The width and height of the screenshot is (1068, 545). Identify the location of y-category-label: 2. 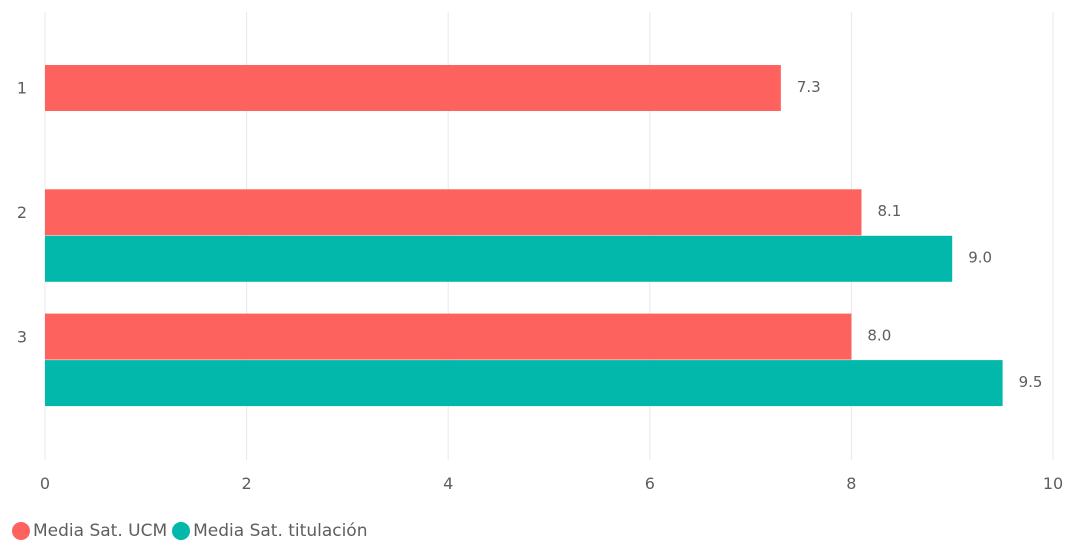
(22, 212).